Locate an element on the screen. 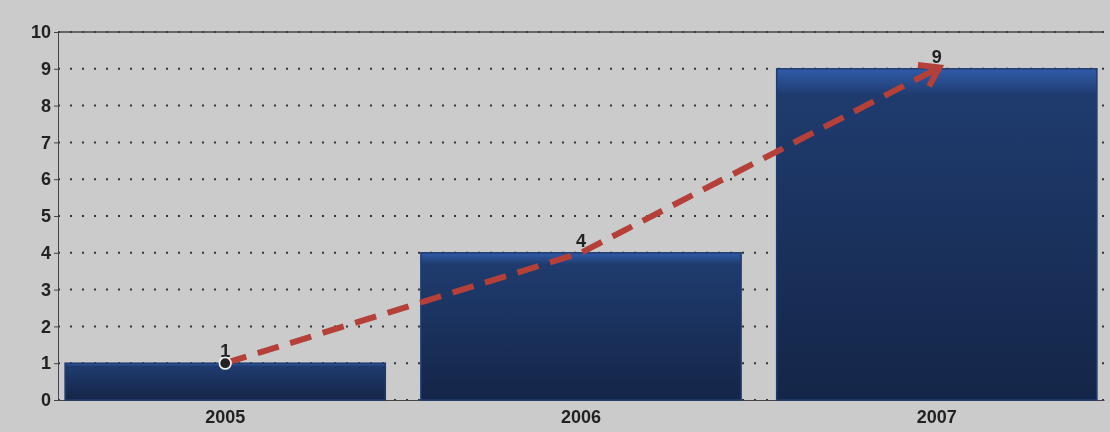  y-tick-label: 8 is located at coordinates (45, 105).